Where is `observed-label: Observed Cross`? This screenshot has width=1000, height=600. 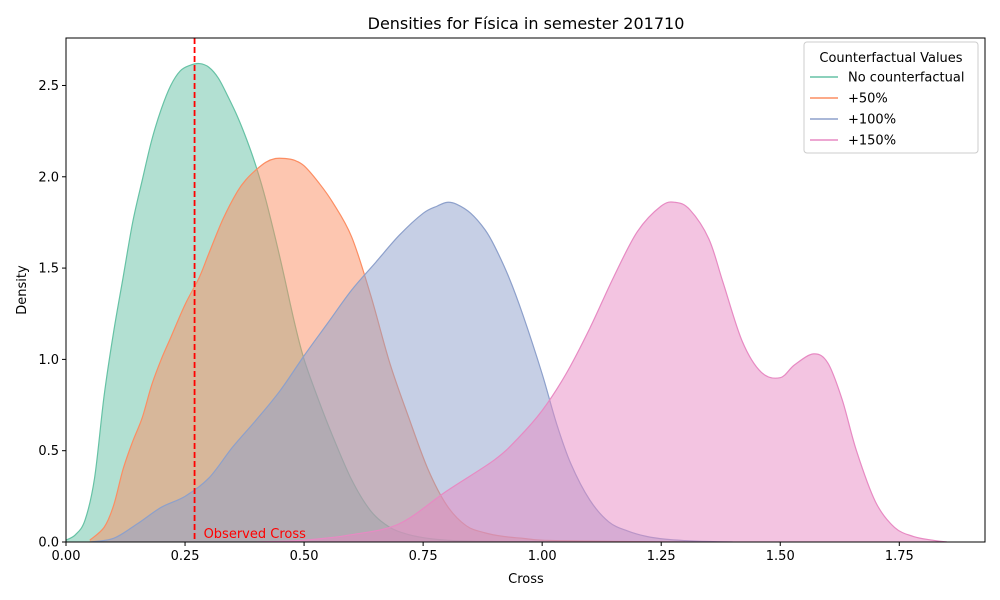
observed-label: Observed Cross is located at coordinates (255, 534).